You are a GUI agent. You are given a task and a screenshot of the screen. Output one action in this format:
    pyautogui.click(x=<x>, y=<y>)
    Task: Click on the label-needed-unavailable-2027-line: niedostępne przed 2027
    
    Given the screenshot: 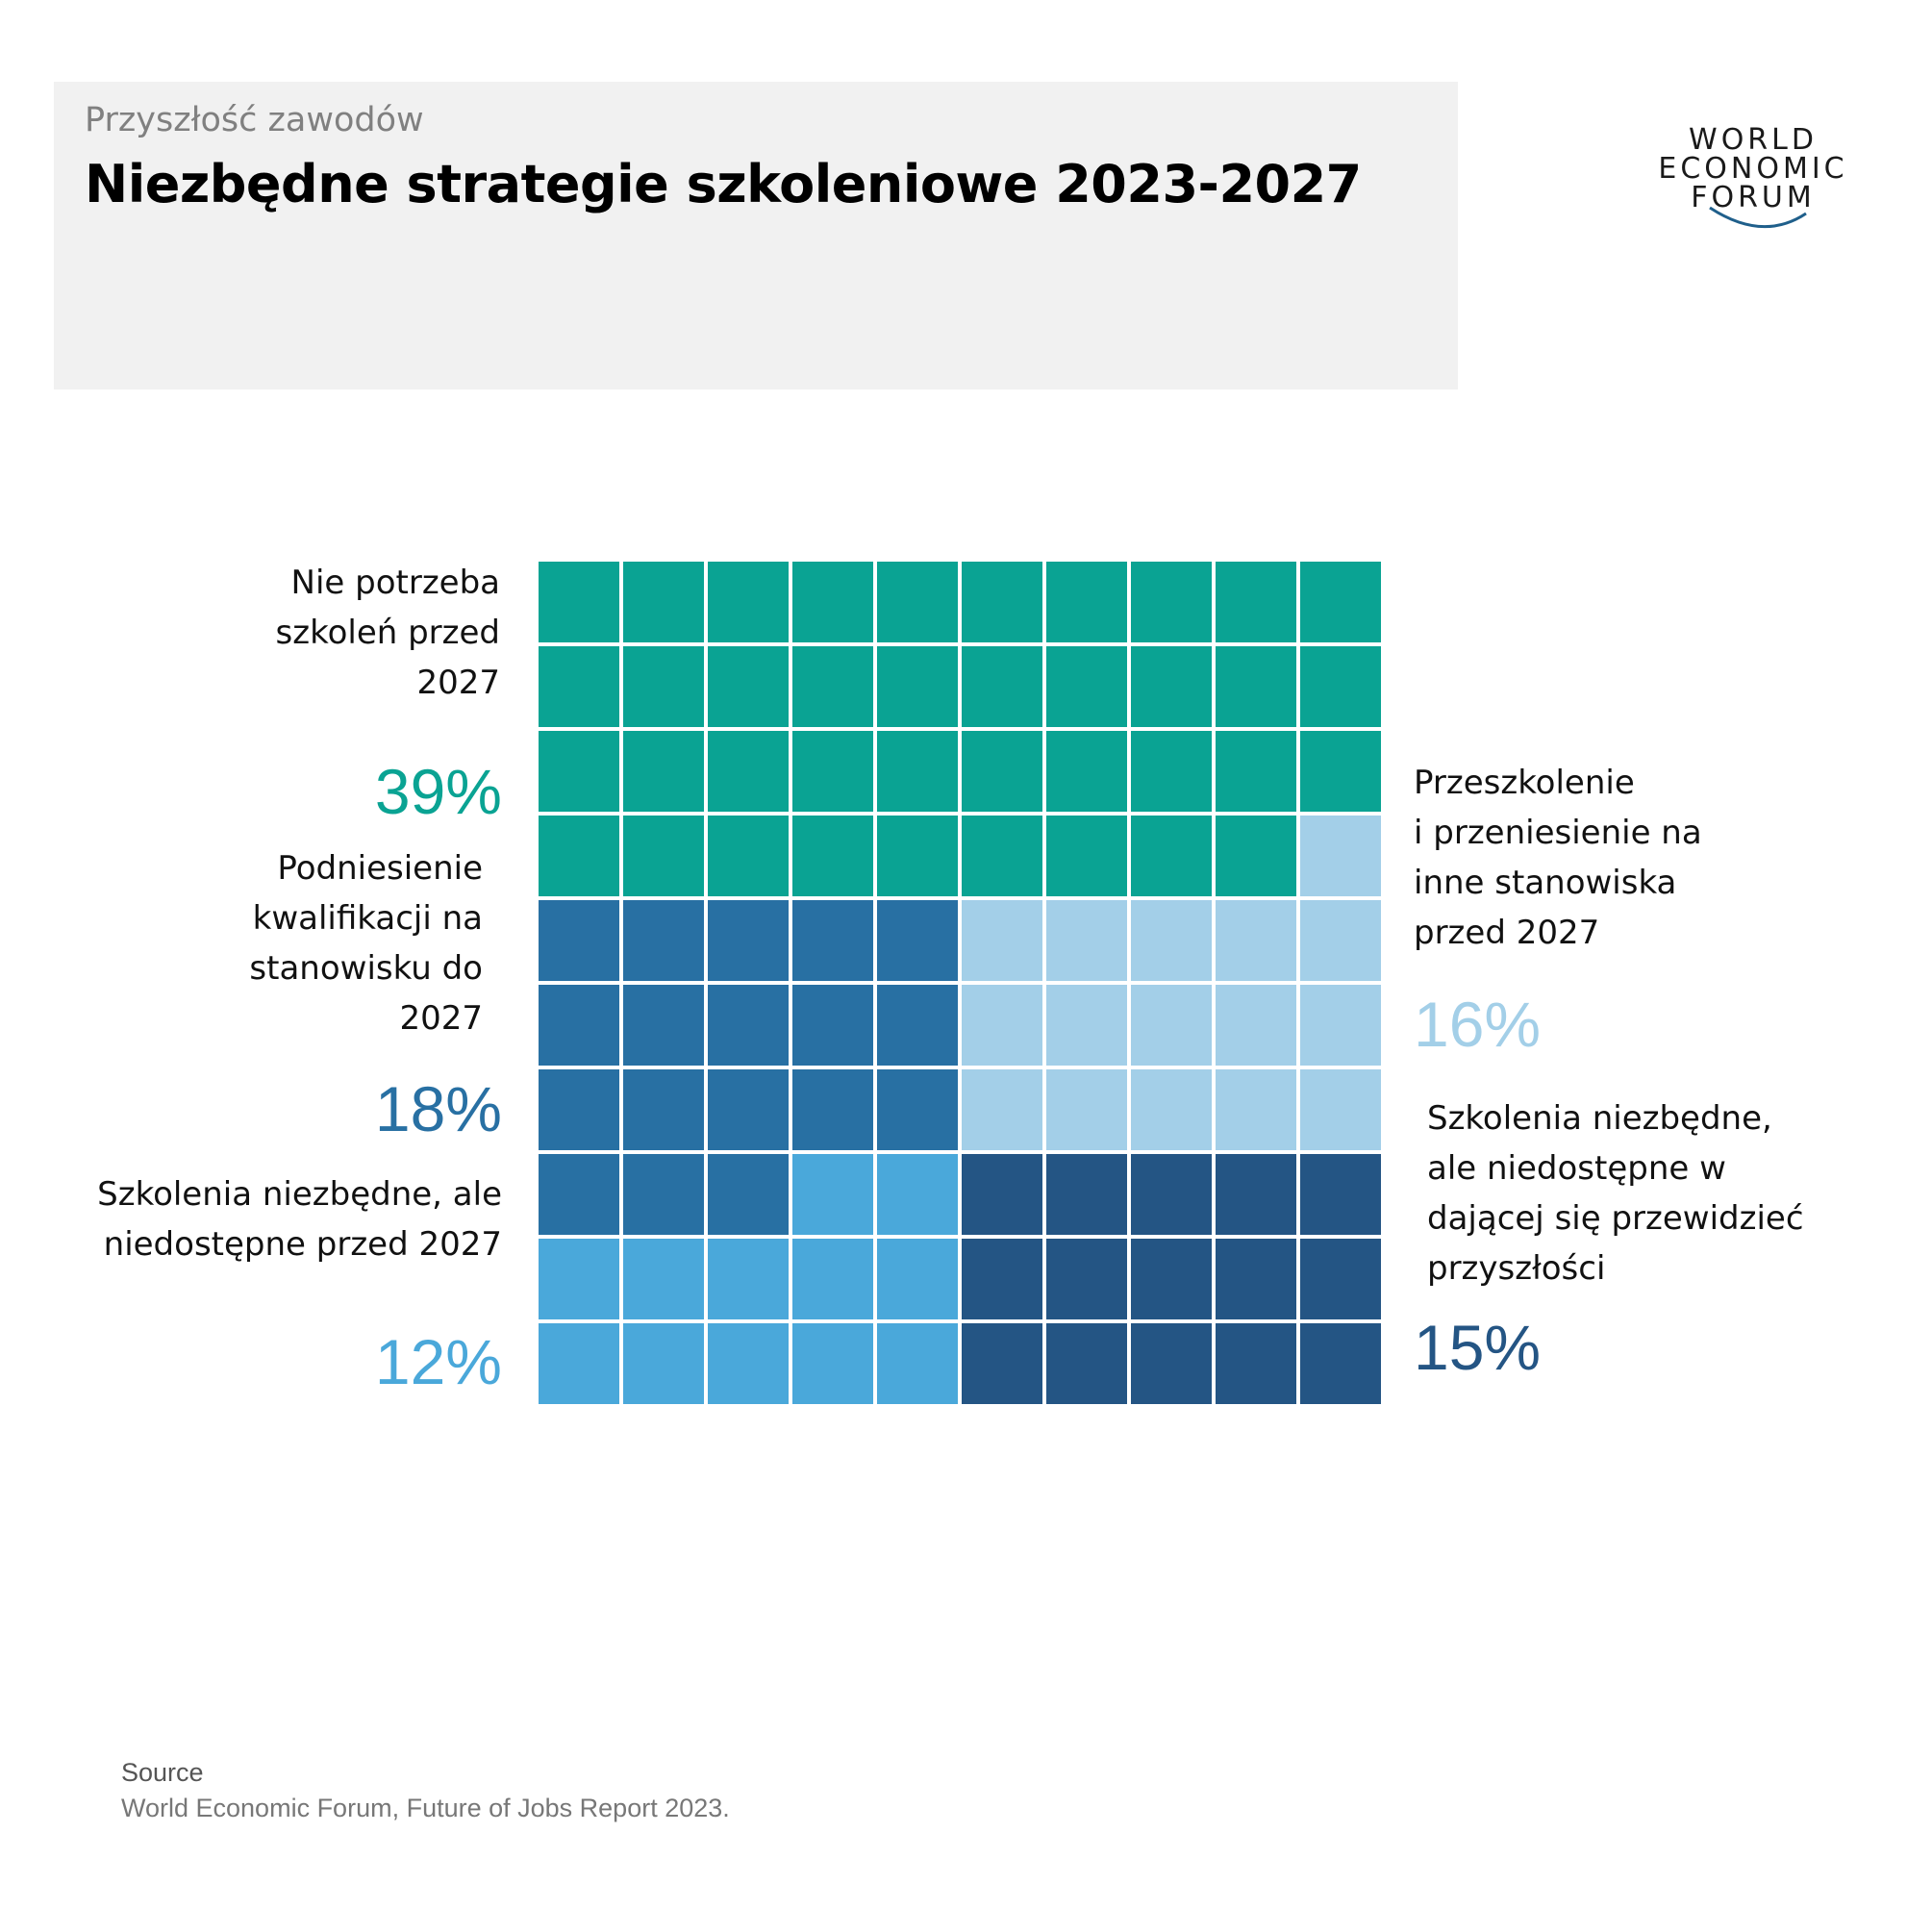 What is the action you would take?
    pyautogui.click(x=302, y=1244)
    